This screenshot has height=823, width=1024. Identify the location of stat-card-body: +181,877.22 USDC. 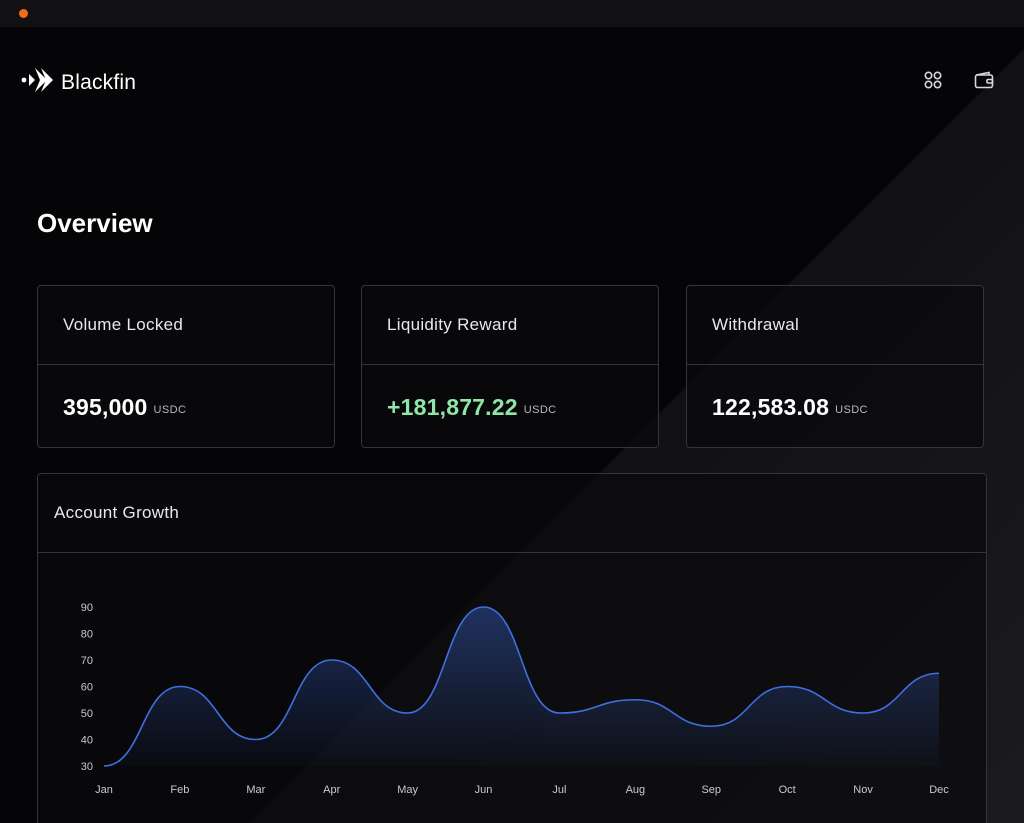
(510, 407).